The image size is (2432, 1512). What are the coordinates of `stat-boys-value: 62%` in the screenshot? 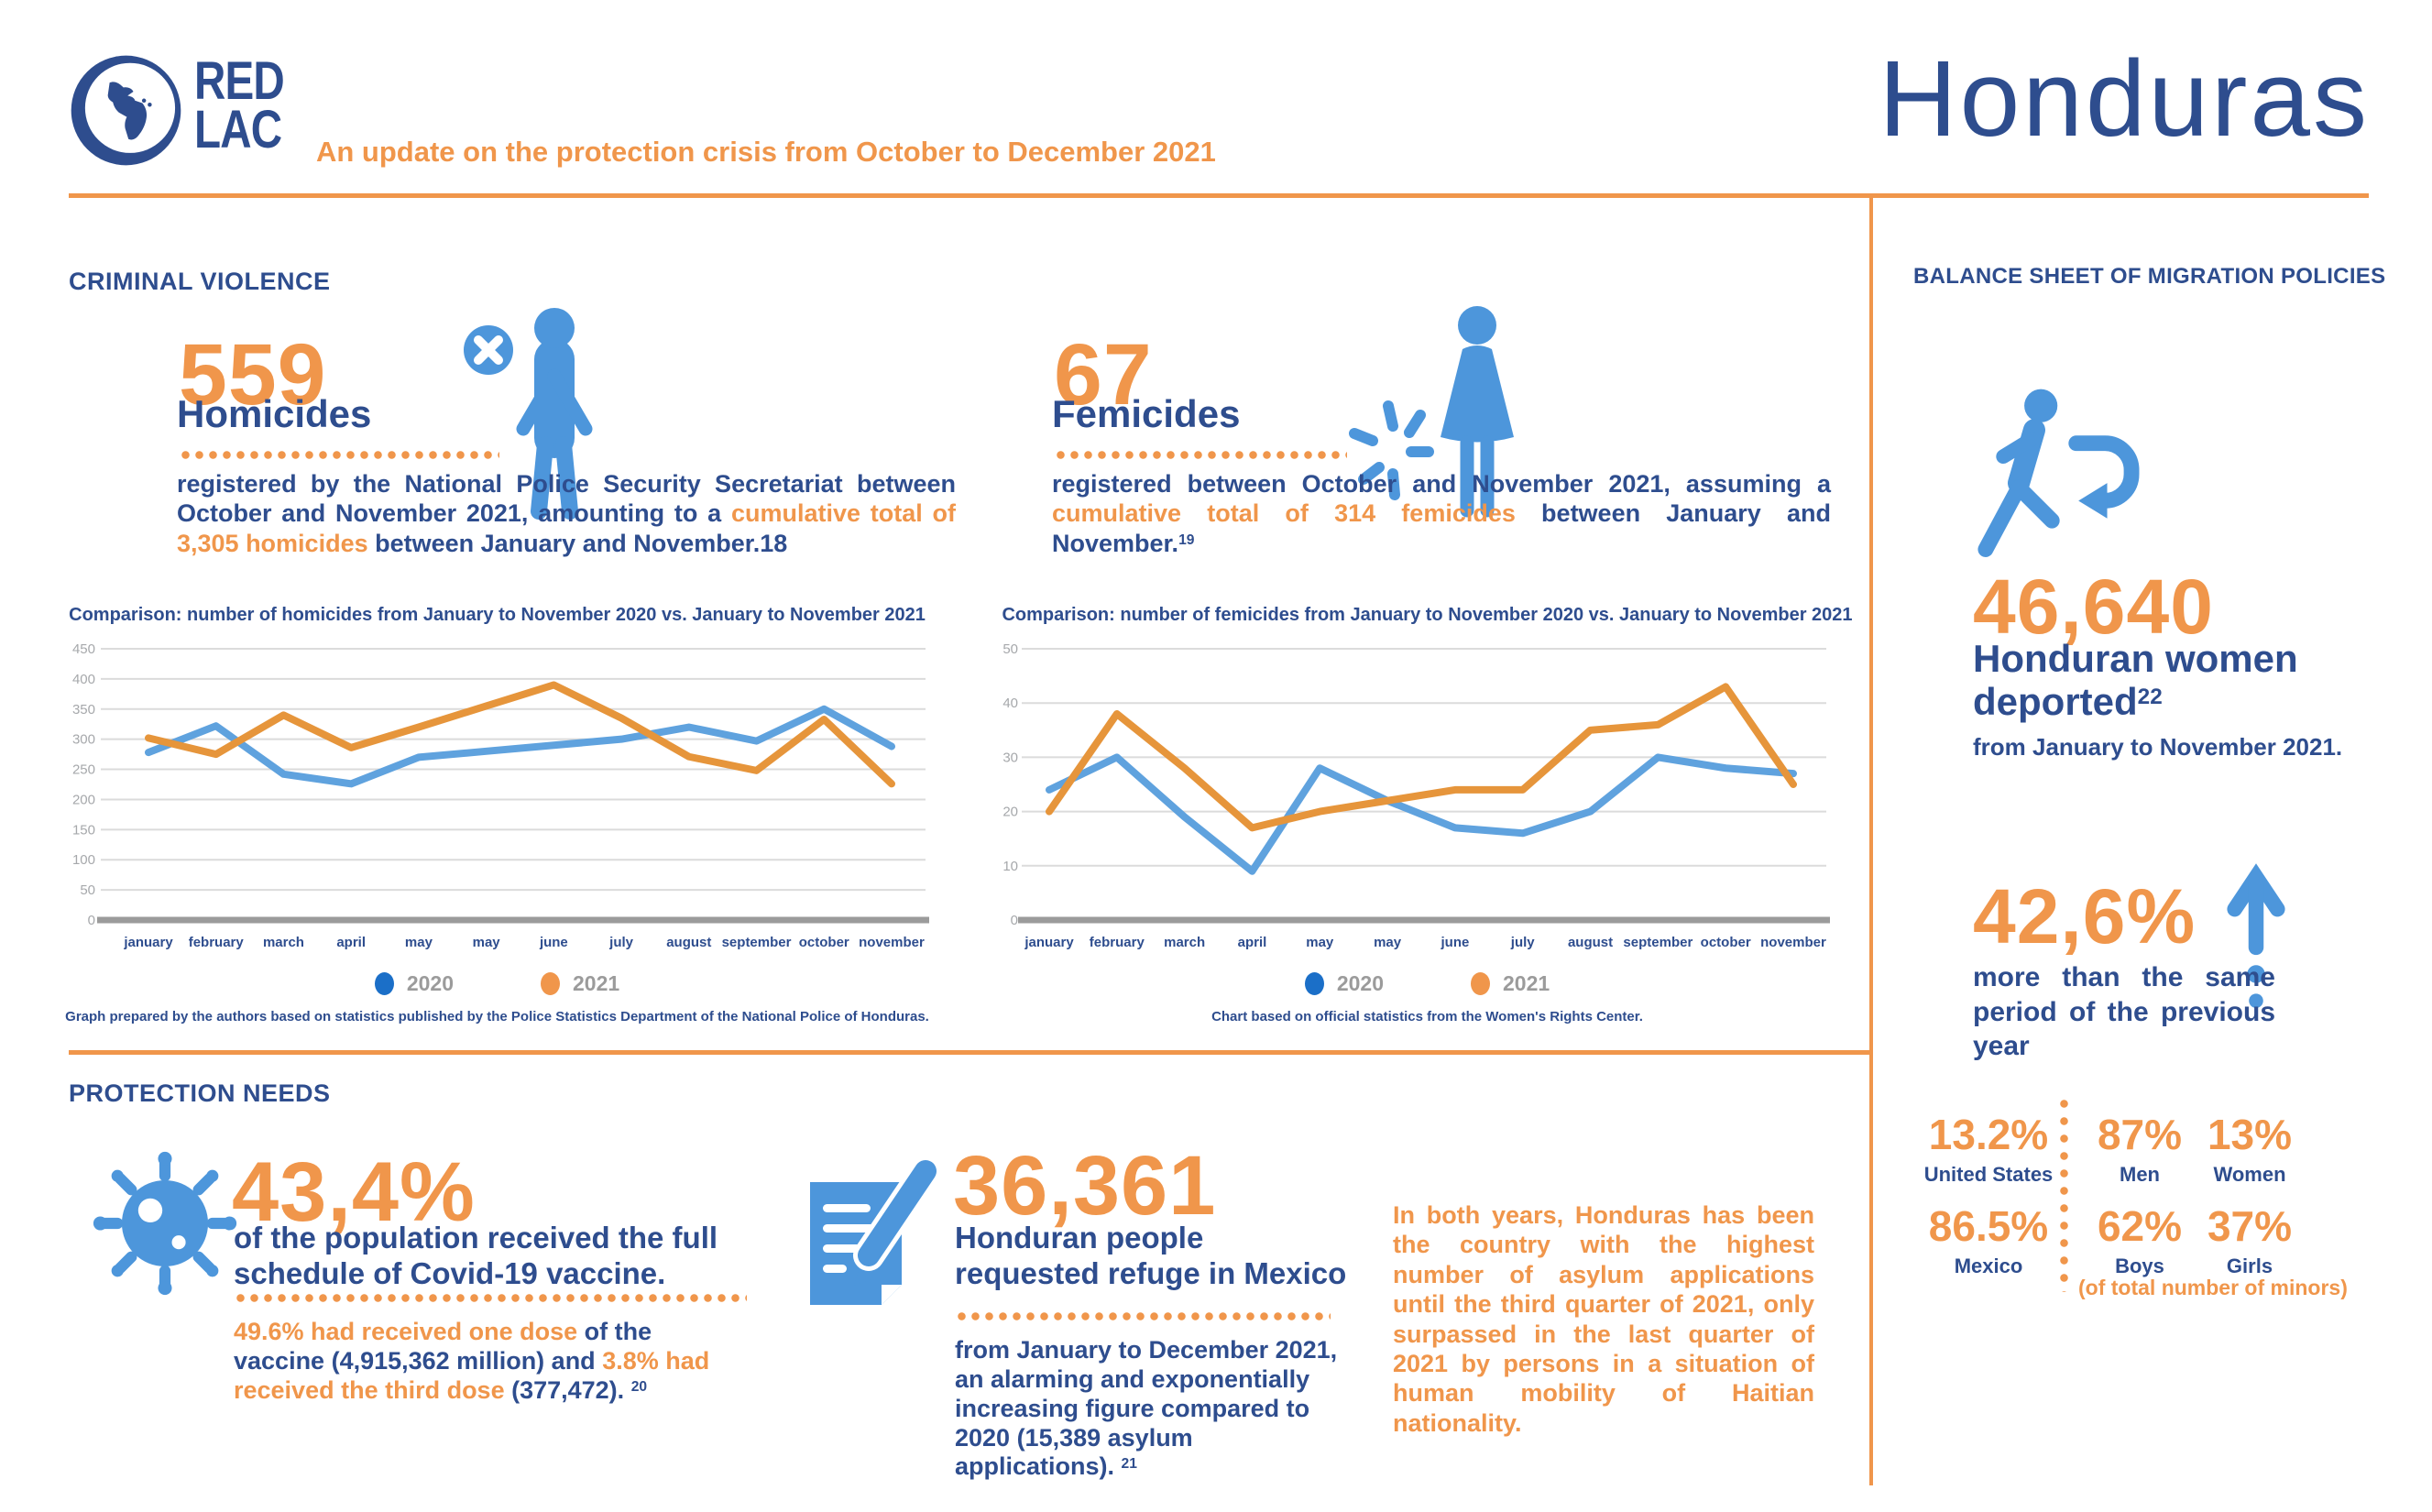 It's located at (2140, 1226).